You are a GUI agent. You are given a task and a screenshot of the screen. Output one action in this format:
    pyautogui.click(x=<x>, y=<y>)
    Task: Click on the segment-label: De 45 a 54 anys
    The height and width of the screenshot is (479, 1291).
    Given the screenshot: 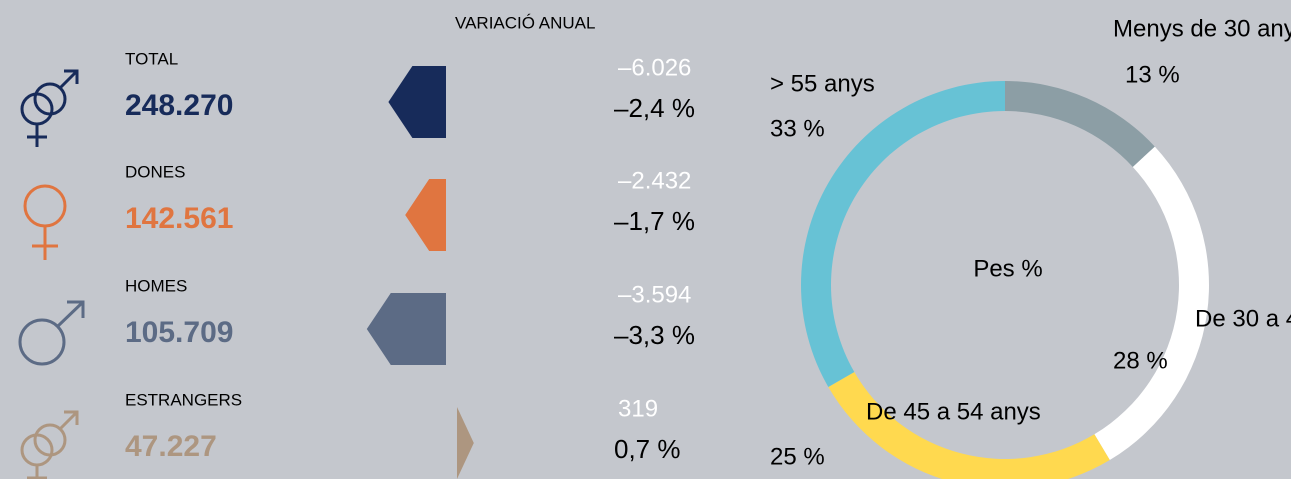 What is the action you would take?
    pyautogui.click(x=953, y=411)
    